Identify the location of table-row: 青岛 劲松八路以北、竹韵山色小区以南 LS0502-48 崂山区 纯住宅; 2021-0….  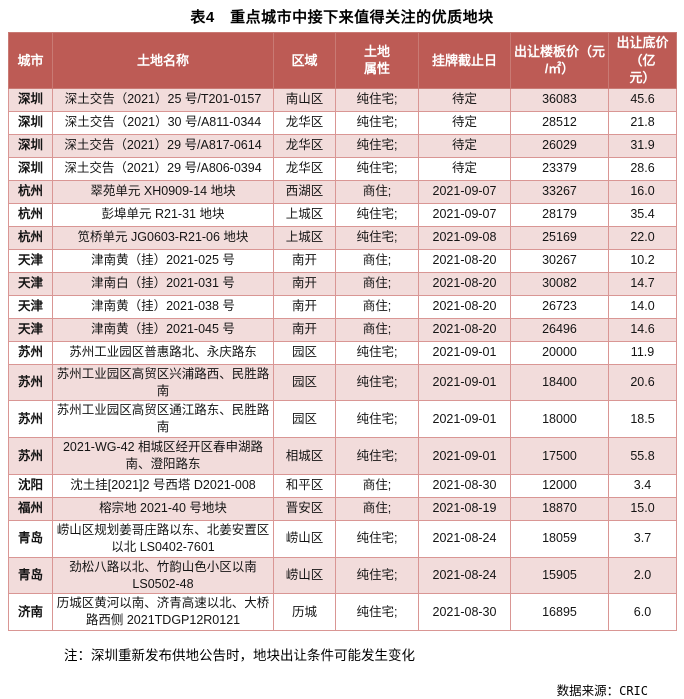
(342, 575).